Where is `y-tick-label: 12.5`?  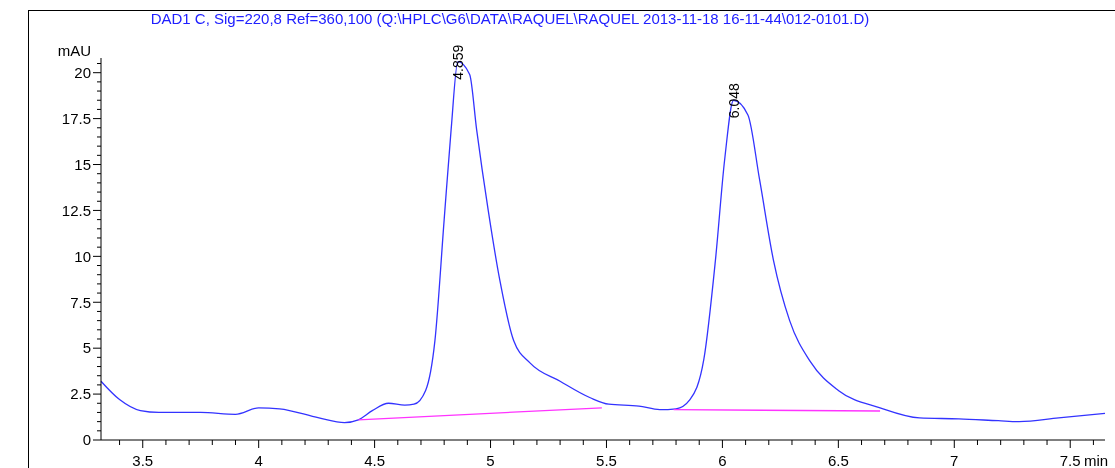 y-tick-label: 12.5 is located at coordinates (76, 210).